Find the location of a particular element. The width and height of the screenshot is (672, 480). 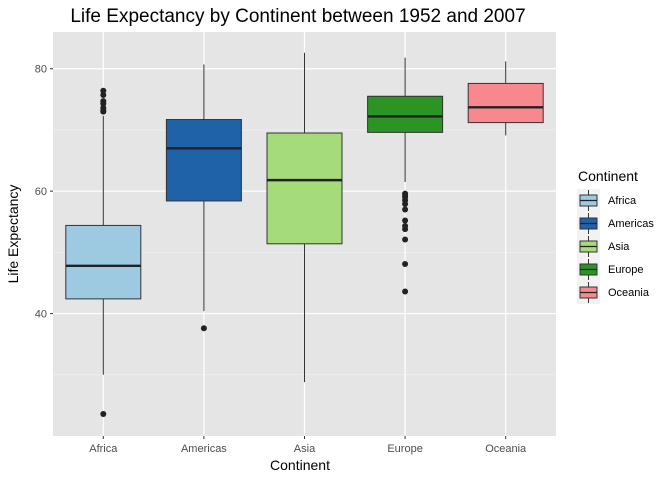

x-tick-label: Asia is located at coordinates (305, 449).